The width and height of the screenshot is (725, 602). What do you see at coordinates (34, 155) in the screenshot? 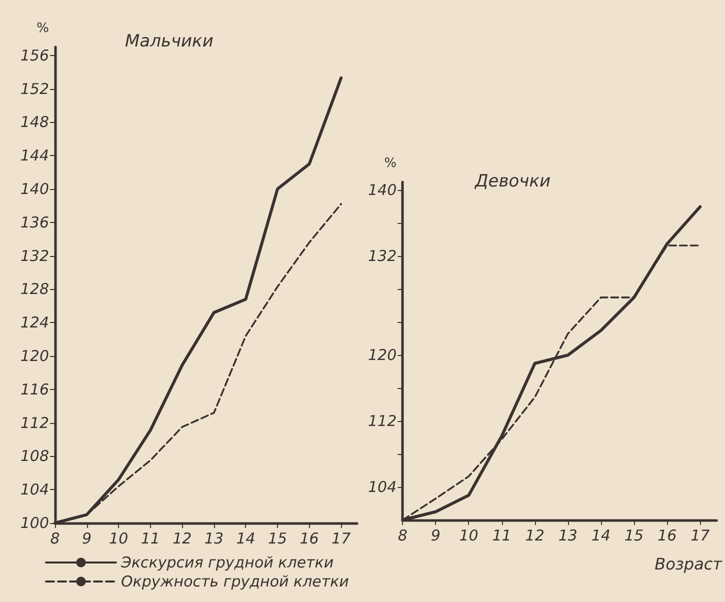
I see `y-tick-label: 144` at bounding box center [34, 155].